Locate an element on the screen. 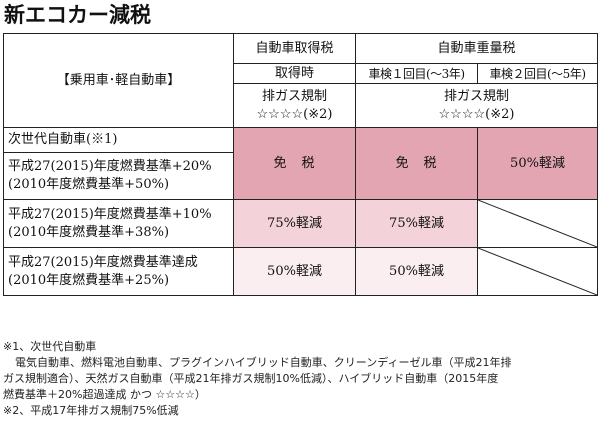 The height and width of the screenshot is (424, 600). note1-title: ※1、次世代自動車 is located at coordinates (50, 346).